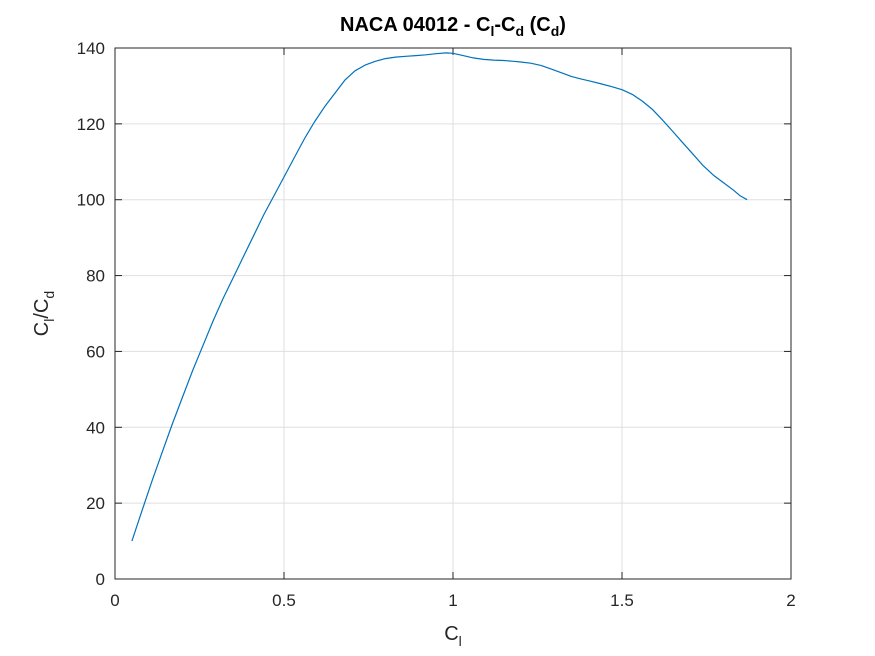  I want to click on chart-title: NACA 04012 - Cl-Cd (Cd), so click(453, 26).